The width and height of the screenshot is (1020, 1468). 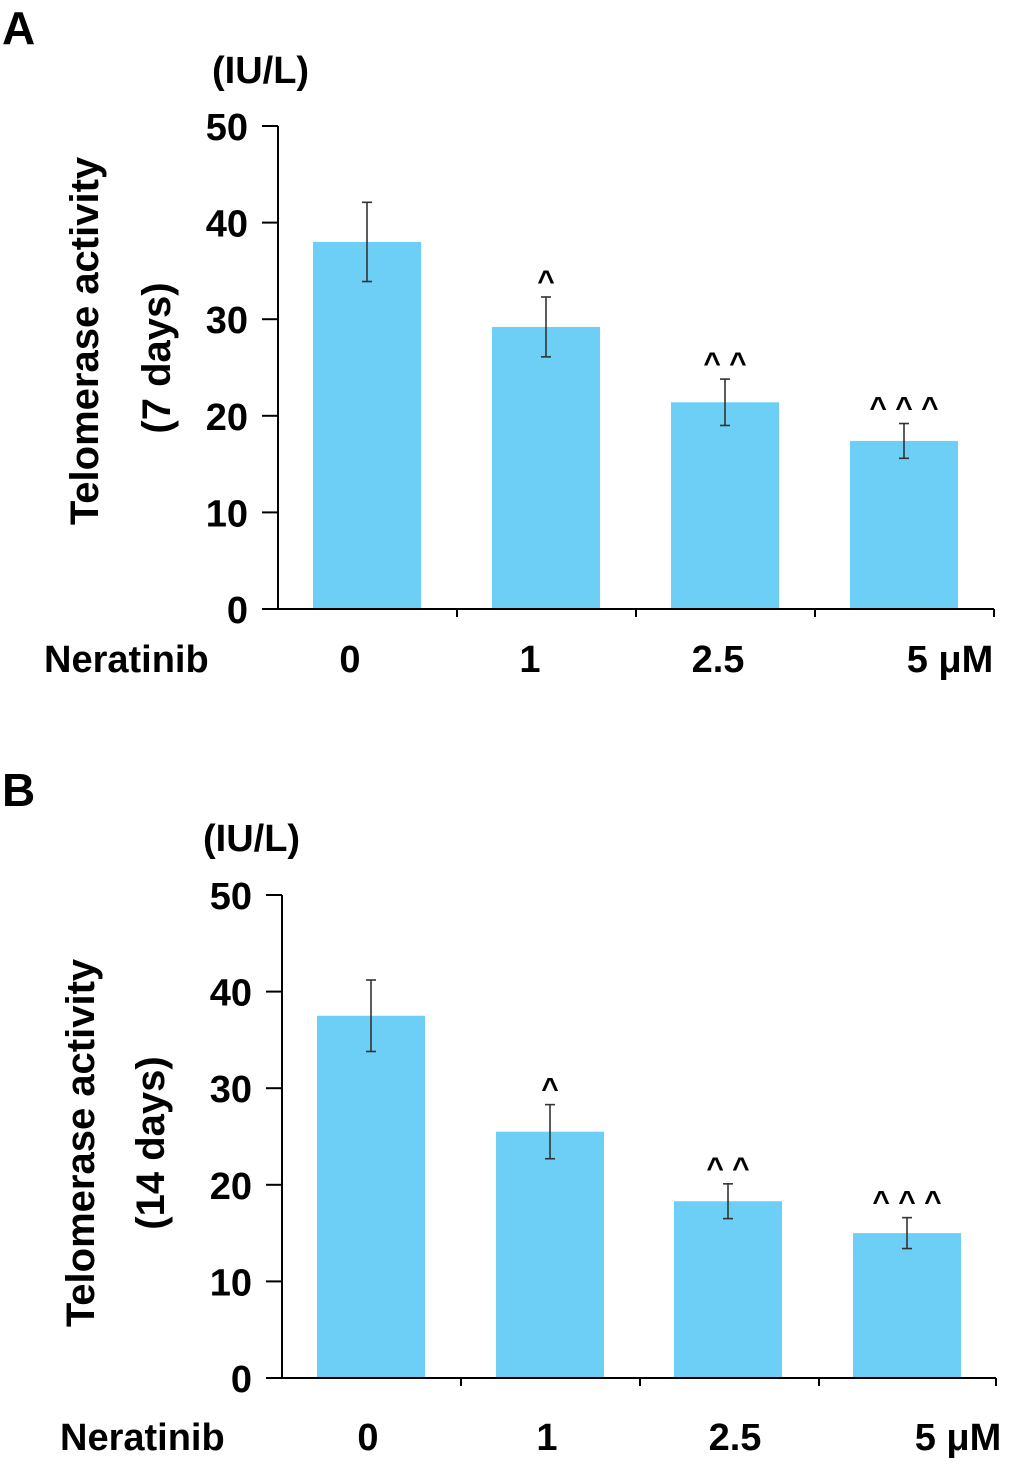 I want to click on panel-b-ytick-label-4: 40, so click(x=231, y=994).